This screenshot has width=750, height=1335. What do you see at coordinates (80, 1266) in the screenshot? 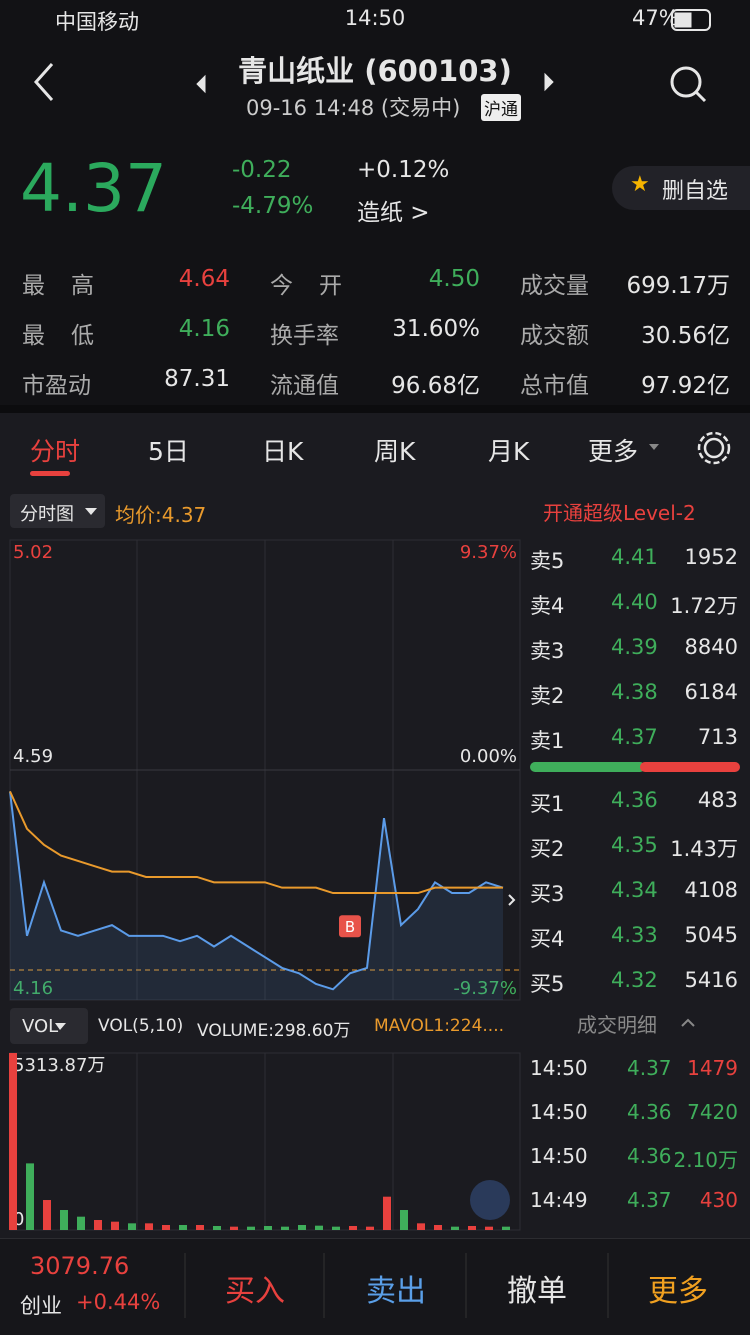
I see `index-value: 3079.76` at bounding box center [80, 1266].